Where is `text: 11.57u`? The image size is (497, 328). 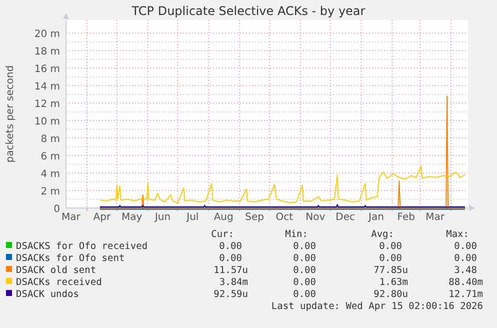
text: 11.57u is located at coordinates (231, 270).